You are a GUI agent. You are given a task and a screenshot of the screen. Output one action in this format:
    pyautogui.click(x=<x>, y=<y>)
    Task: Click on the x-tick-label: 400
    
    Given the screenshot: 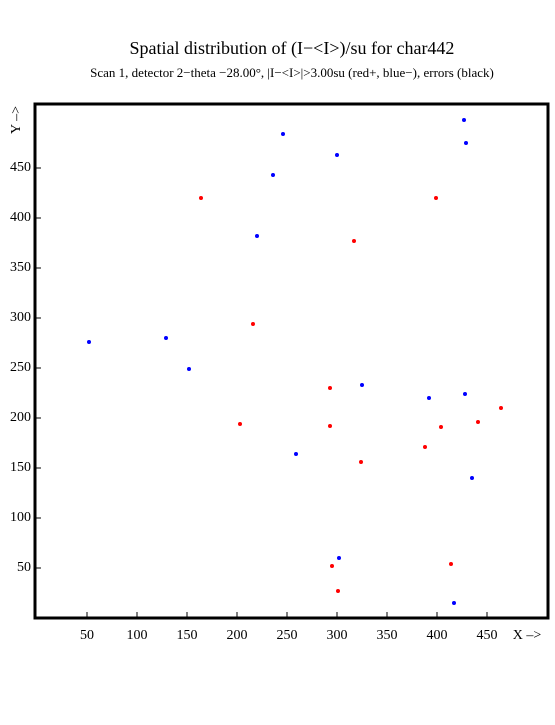 What is the action you would take?
    pyautogui.click(x=437, y=635)
    